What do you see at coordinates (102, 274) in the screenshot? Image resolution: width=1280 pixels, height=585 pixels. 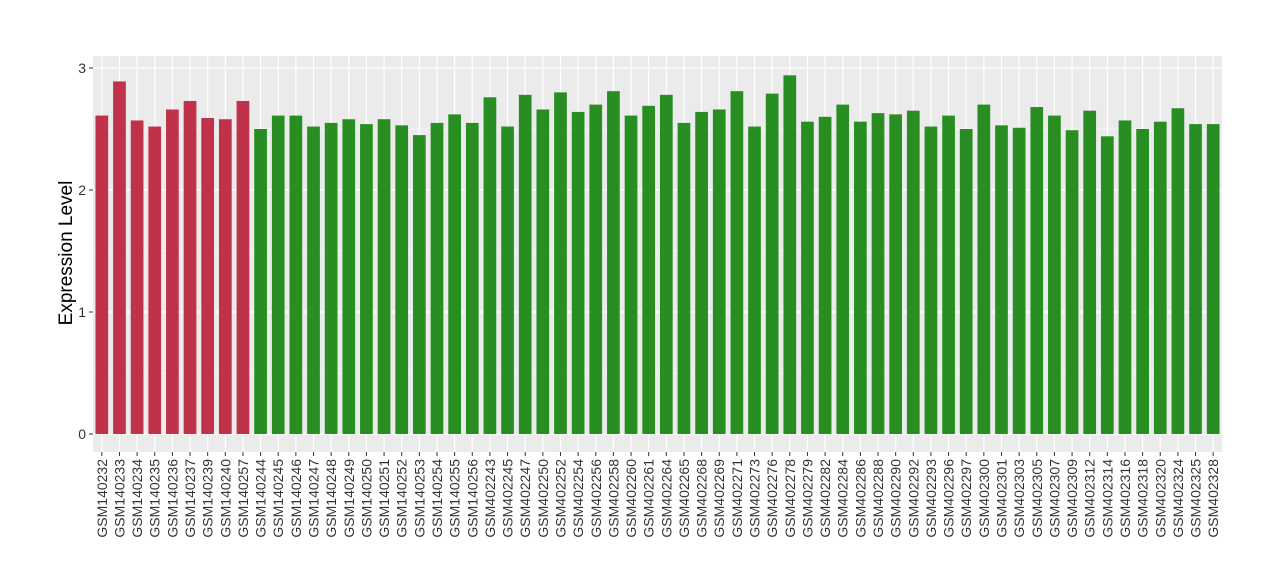 I see `bar-GSM140232` at bounding box center [102, 274].